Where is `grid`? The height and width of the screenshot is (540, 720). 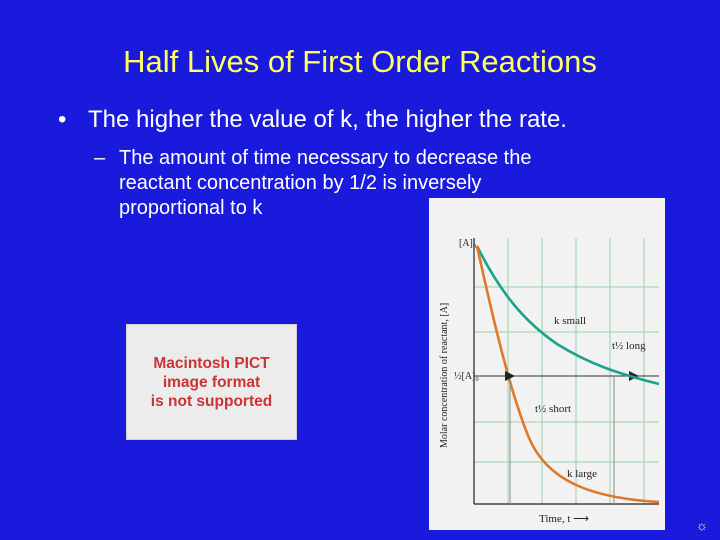 grid is located at coordinates (566, 371).